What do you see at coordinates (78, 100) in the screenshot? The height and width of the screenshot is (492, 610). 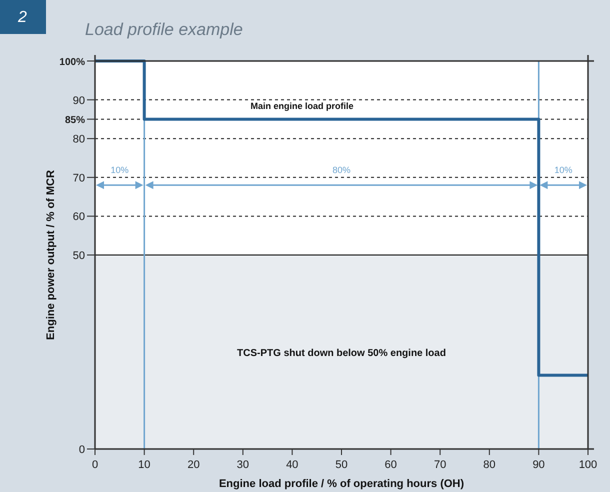 I see `y-tick-label: 90` at bounding box center [78, 100].